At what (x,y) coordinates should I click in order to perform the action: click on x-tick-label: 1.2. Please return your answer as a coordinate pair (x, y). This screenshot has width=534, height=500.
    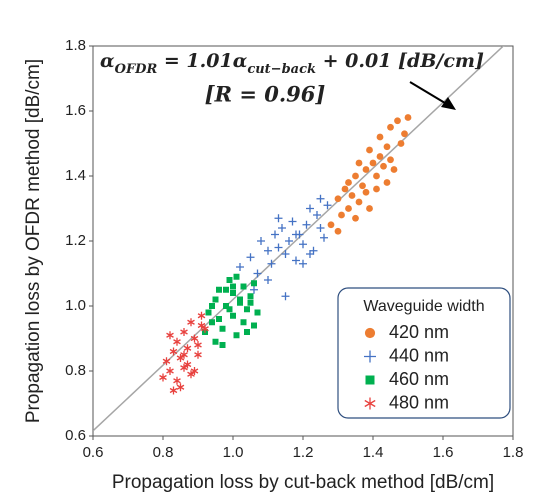
    Looking at the image, I should click on (303, 452).